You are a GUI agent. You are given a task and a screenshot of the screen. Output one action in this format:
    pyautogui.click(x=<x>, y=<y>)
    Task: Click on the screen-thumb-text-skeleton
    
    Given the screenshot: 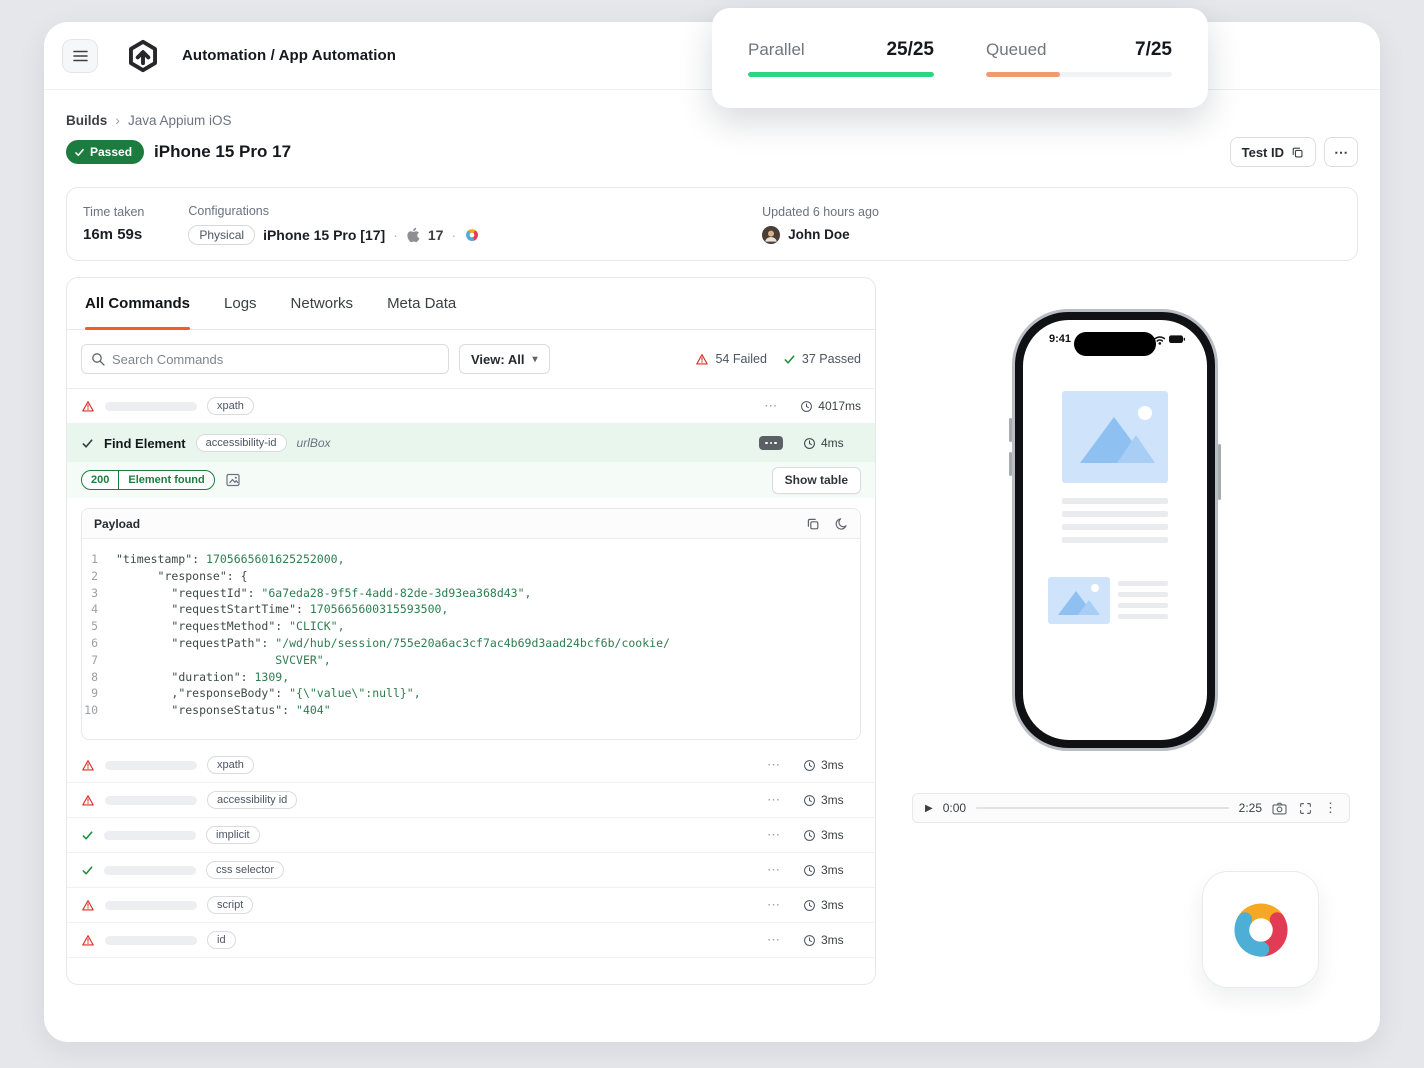 What is the action you would take?
    pyautogui.click(x=1143, y=598)
    